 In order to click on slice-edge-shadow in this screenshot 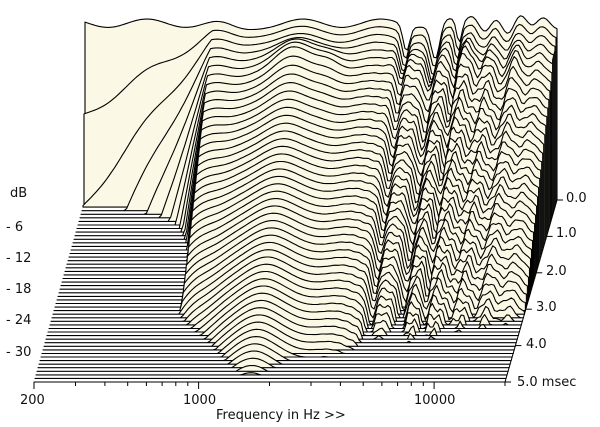, I will do `click(554, 127)`.